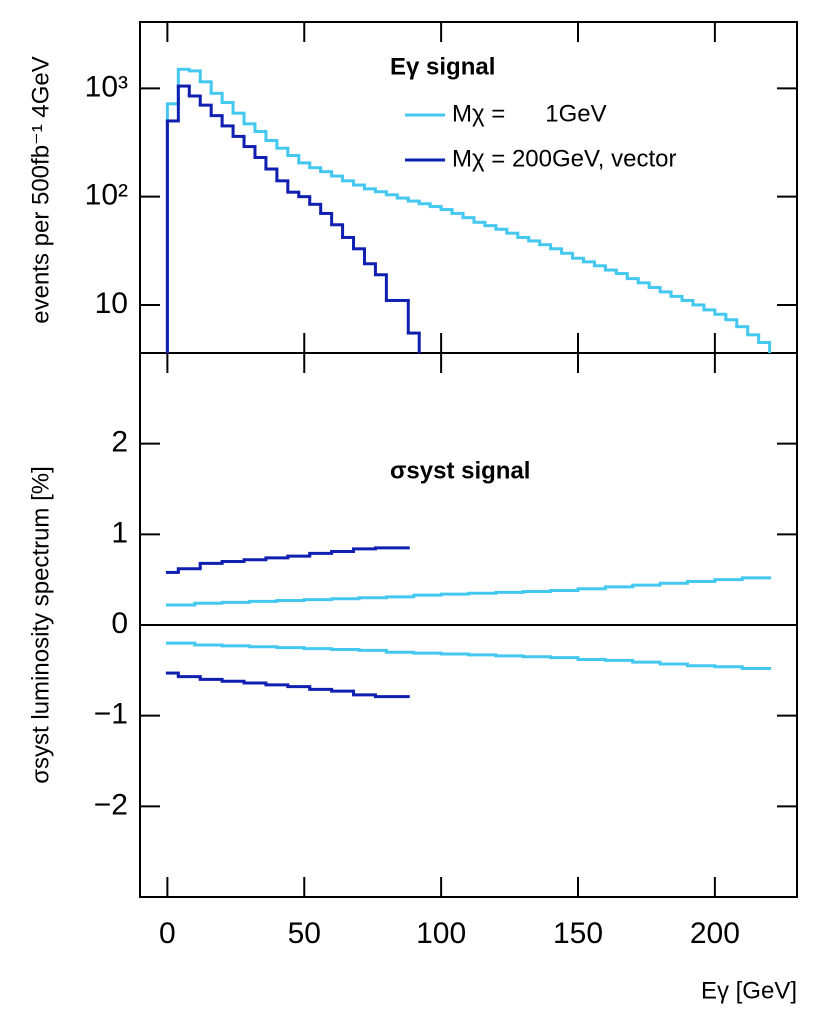 This screenshot has height=1014, width=830. Describe the element at coordinates (119, 442) in the screenshot. I see `y-tick-label: 2` at that location.